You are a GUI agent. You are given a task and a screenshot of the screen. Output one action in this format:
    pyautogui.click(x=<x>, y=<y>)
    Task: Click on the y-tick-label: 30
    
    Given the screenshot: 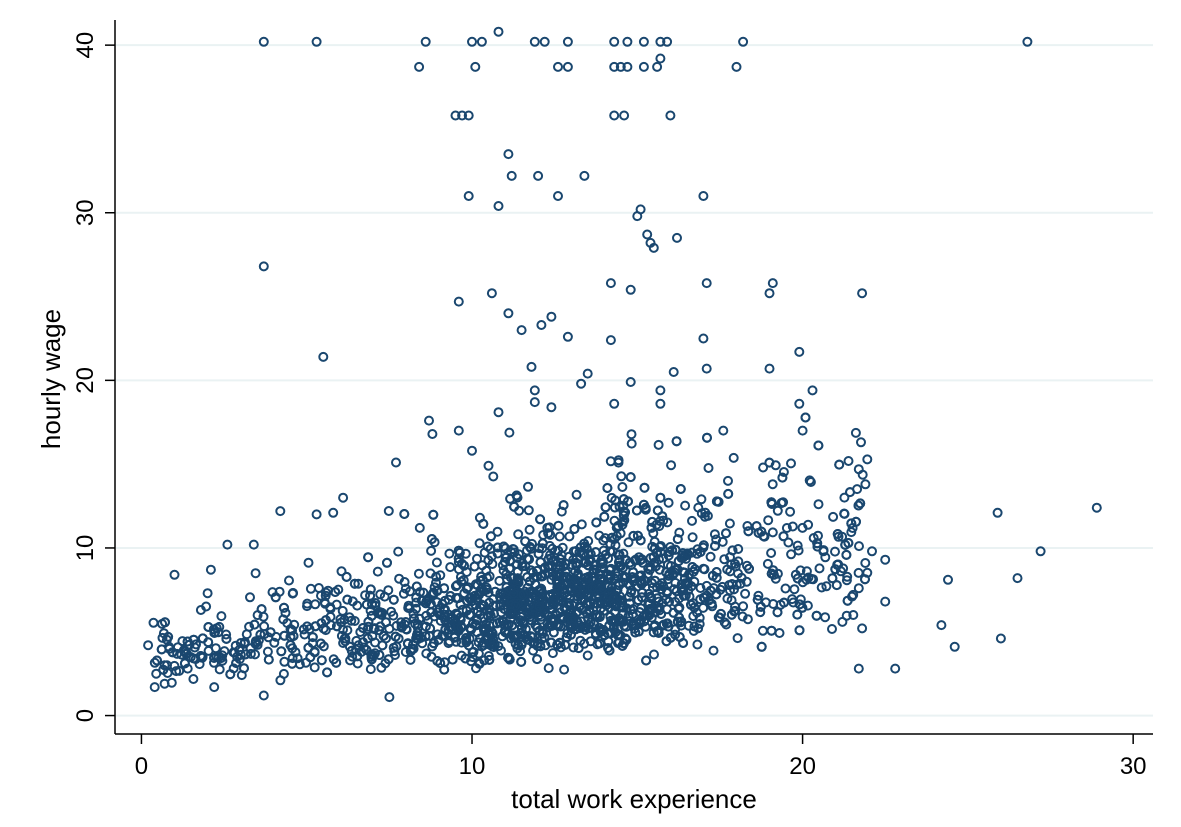 What is the action you would take?
    pyautogui.click(x=85, y=212)
    